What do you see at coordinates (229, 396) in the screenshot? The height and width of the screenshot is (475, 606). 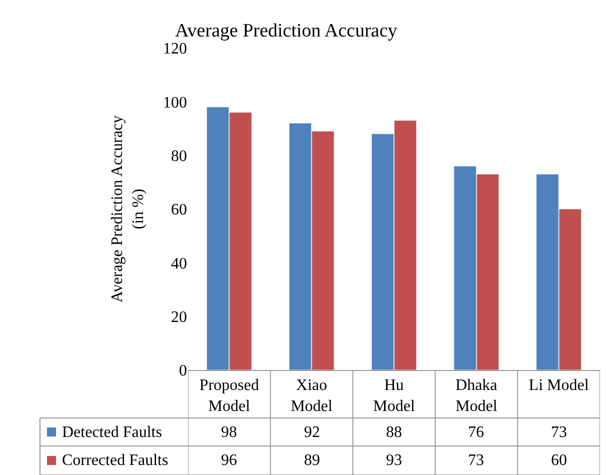 I see `x-tick-label: Proposed Model` at bounding box center [229, 396].